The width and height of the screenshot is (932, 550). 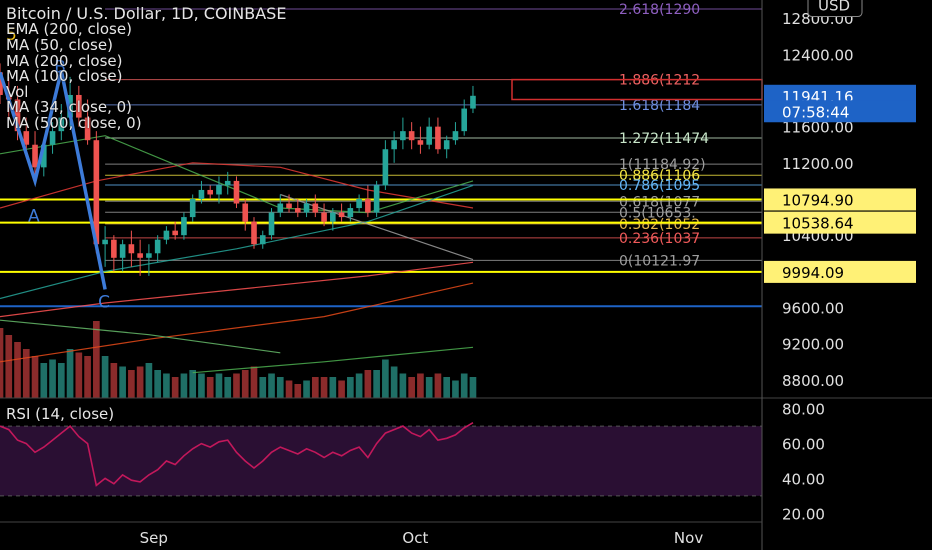 What do you see at coordinates (659, 225) in the screenshot?
I see `fib-level-label: 0.382(1052` at bounding box center [659, 225].